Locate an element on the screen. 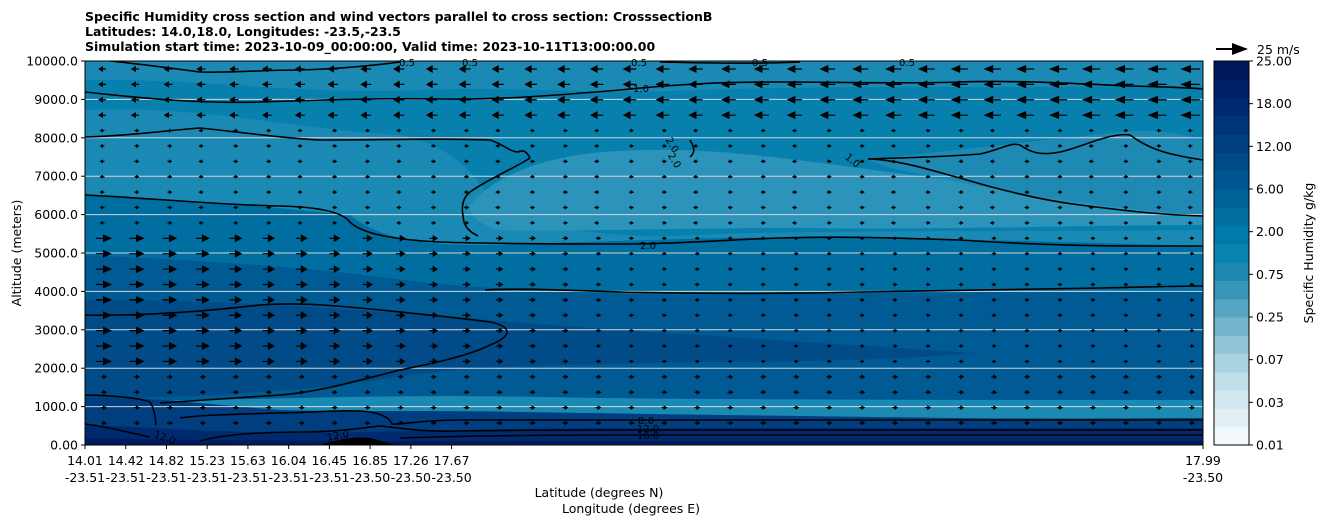 The image size is (1326, 526). x-tick-label-longitude: -23.51 is located at coordinates (289, 477).